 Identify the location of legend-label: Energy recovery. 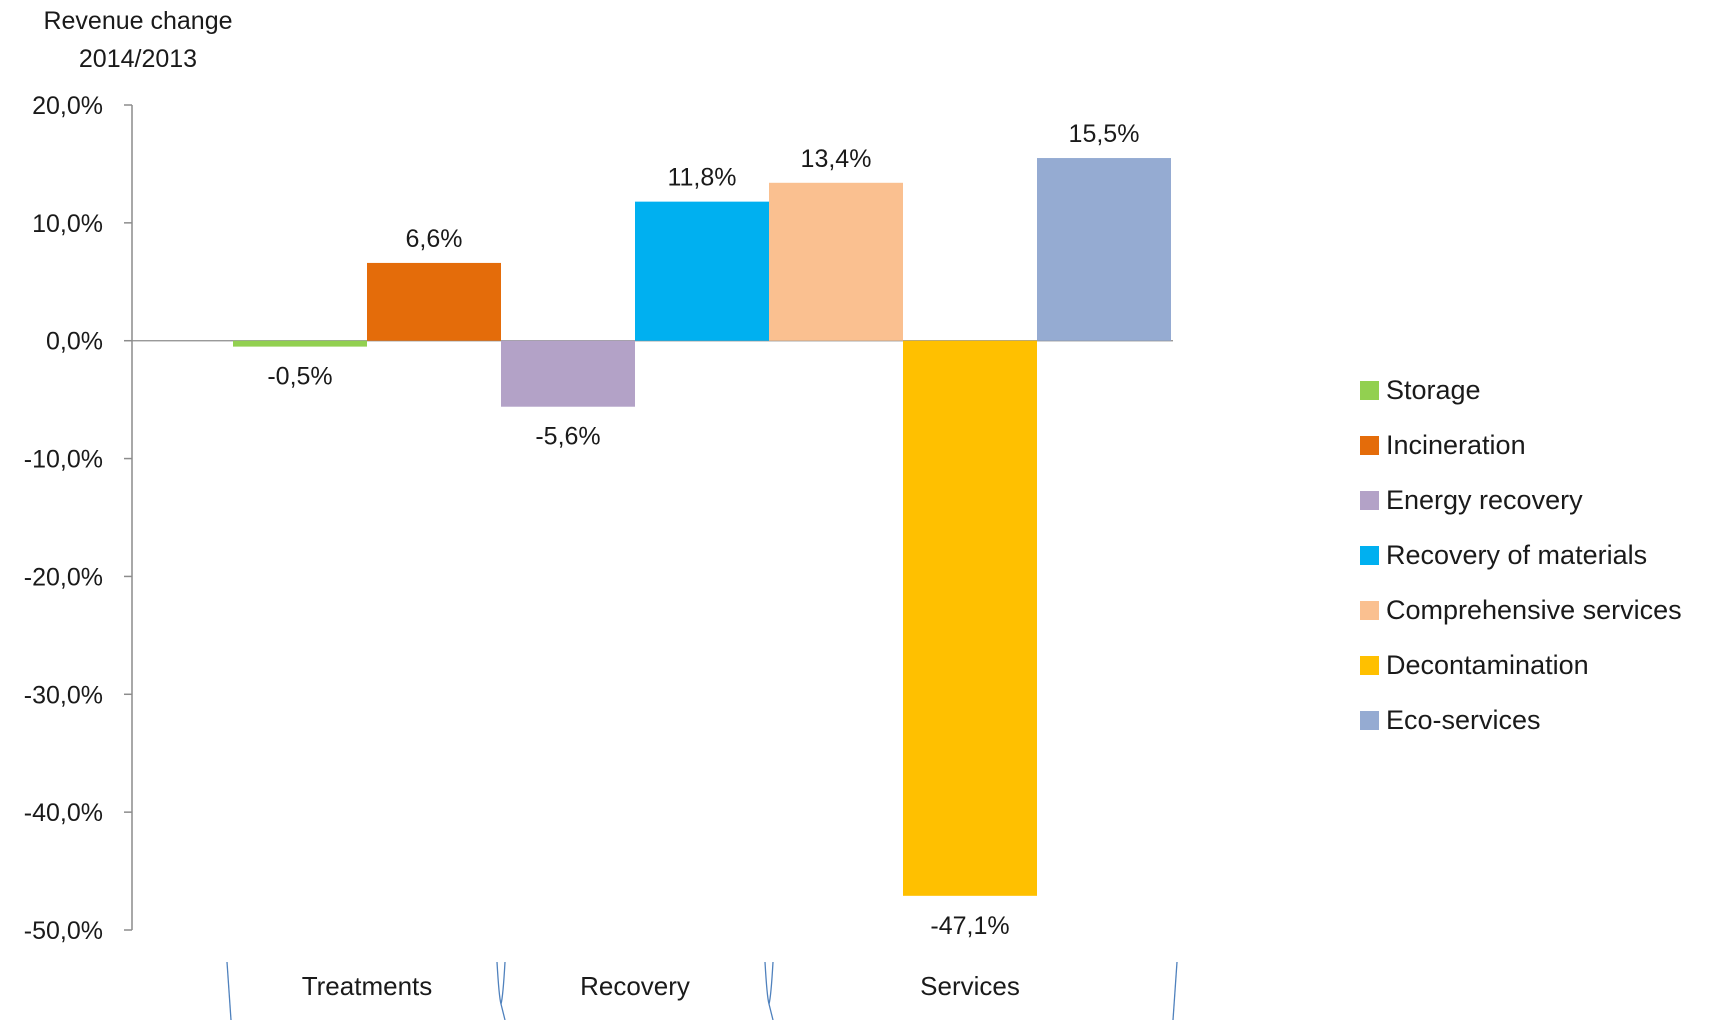
(1484, 500).